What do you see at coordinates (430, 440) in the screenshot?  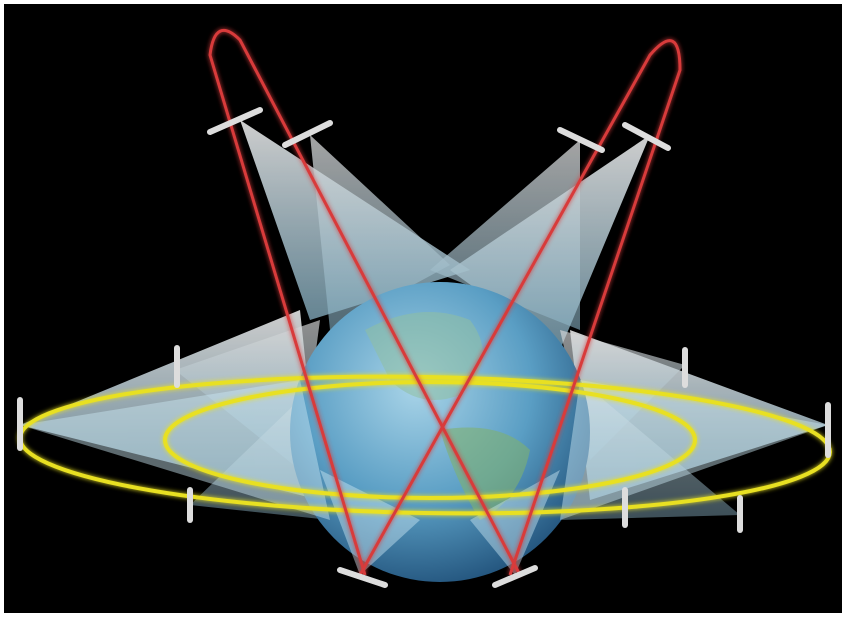 I see `orbit` at bounding box center [430, 440].